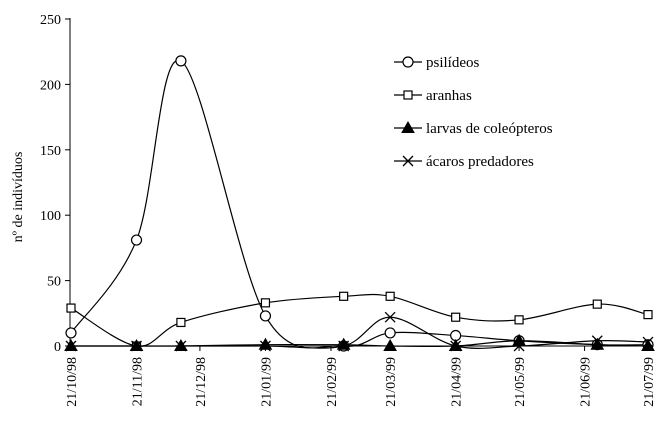  Describe the element at coordinates (449, 96) in the screenshot. I see `legend-label: aranhas` at that location.